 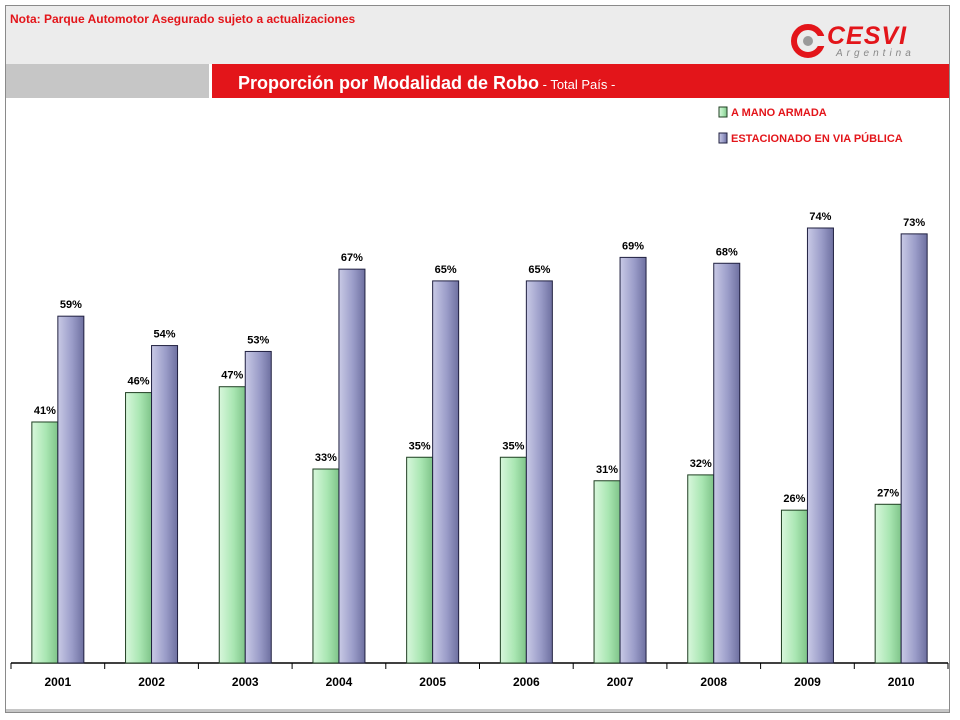 What do you see at coordinates (232, 376) in the screenshot?
I see `data-label: 47%` at bounding box center [232, 376].